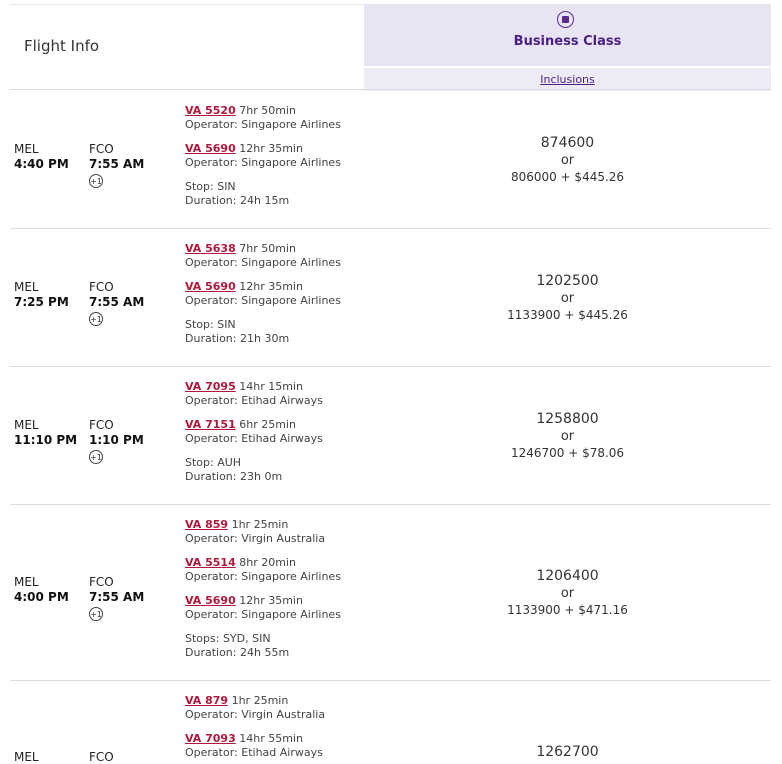 The height and width of the screenshot is (764, 782). Describe the element at coordinates (210, 386) in the screenshot. I see `flight-number-link: VA 7095` at that location.